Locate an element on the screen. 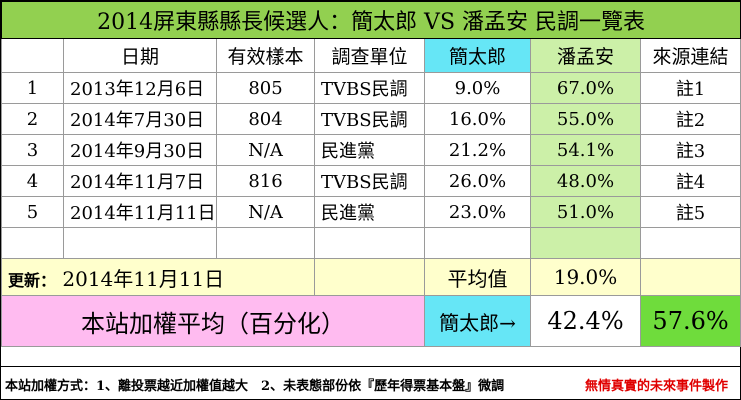  row-kan: 21.2% is located at coordinates (477, 150).